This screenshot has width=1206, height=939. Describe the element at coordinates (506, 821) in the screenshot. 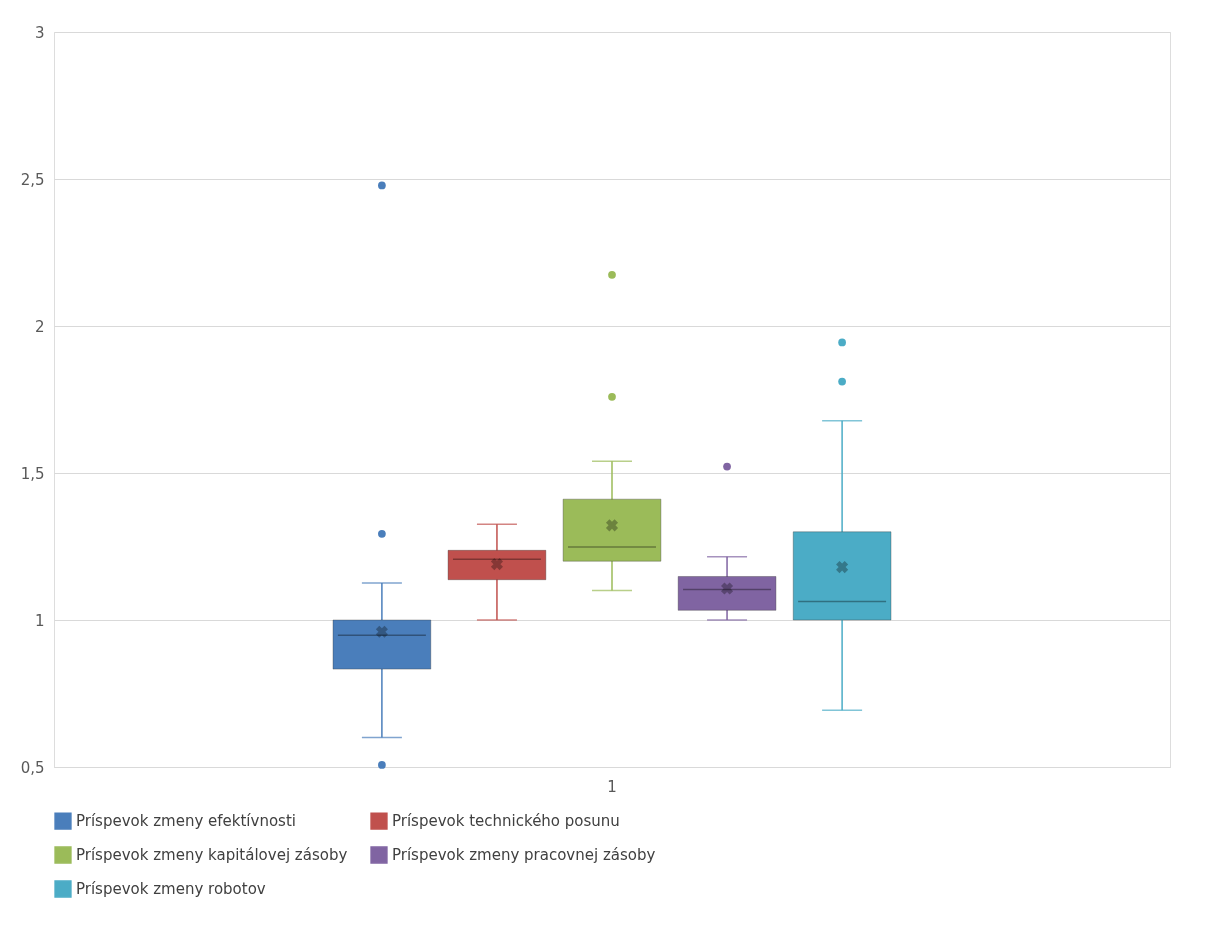

I see `legend-label: Príspevok technického posunu` at that location.